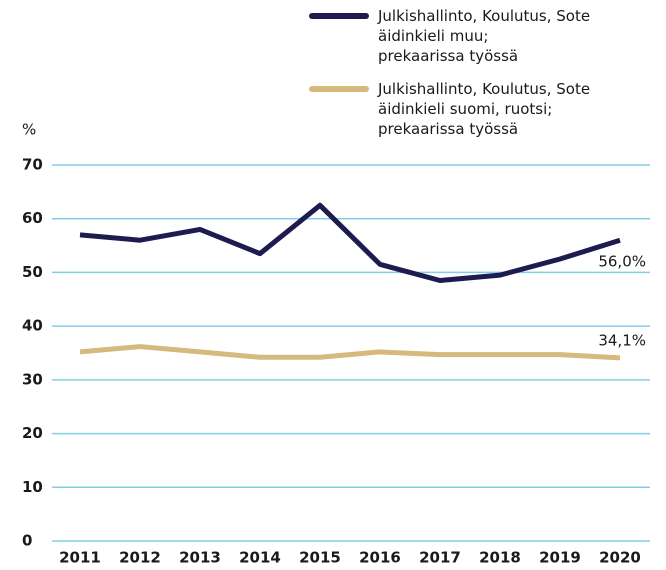  Describe the element at coordinates (620, 558) in the screenshot. I see `x-tick-label: 2020` at that location.